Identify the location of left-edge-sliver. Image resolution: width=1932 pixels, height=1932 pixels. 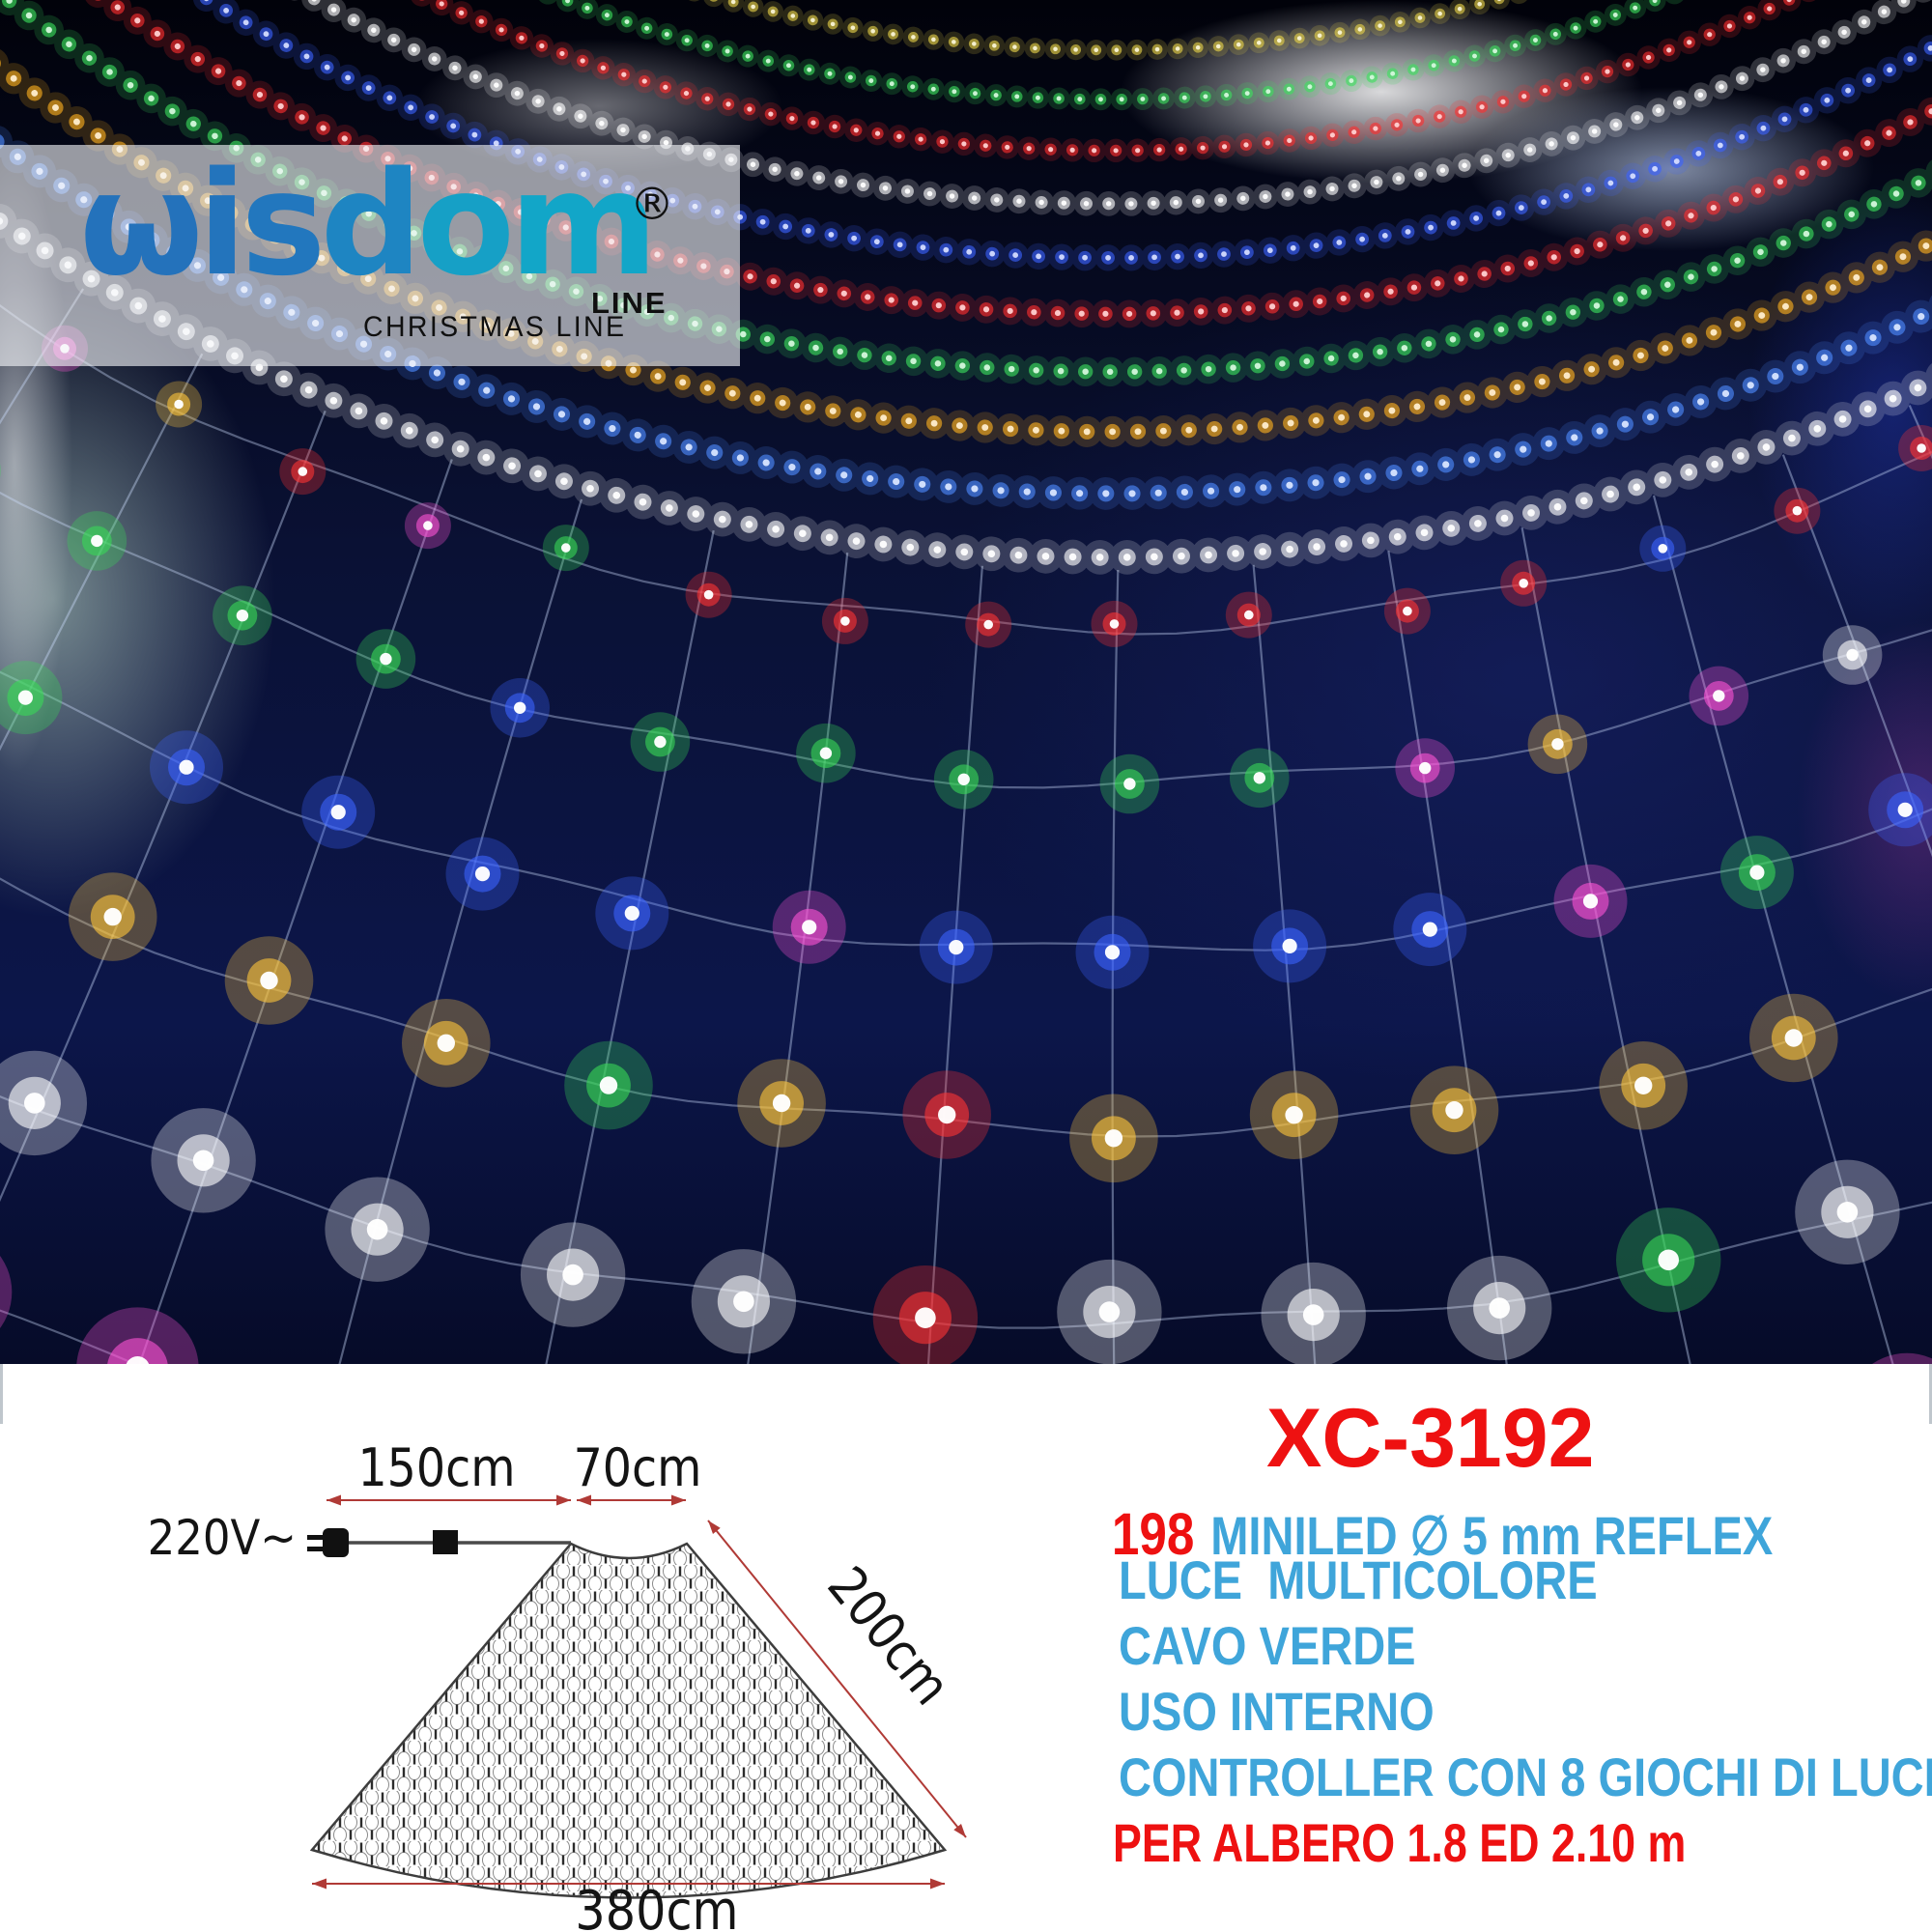
(1, 1394).